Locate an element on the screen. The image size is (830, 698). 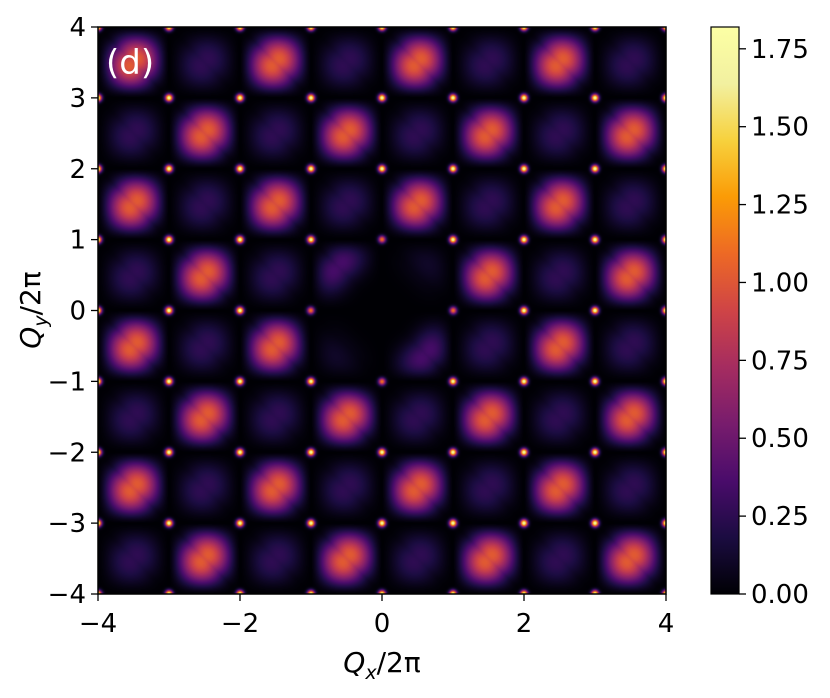
x-label-main: Q is located at coordinates (354, 662).